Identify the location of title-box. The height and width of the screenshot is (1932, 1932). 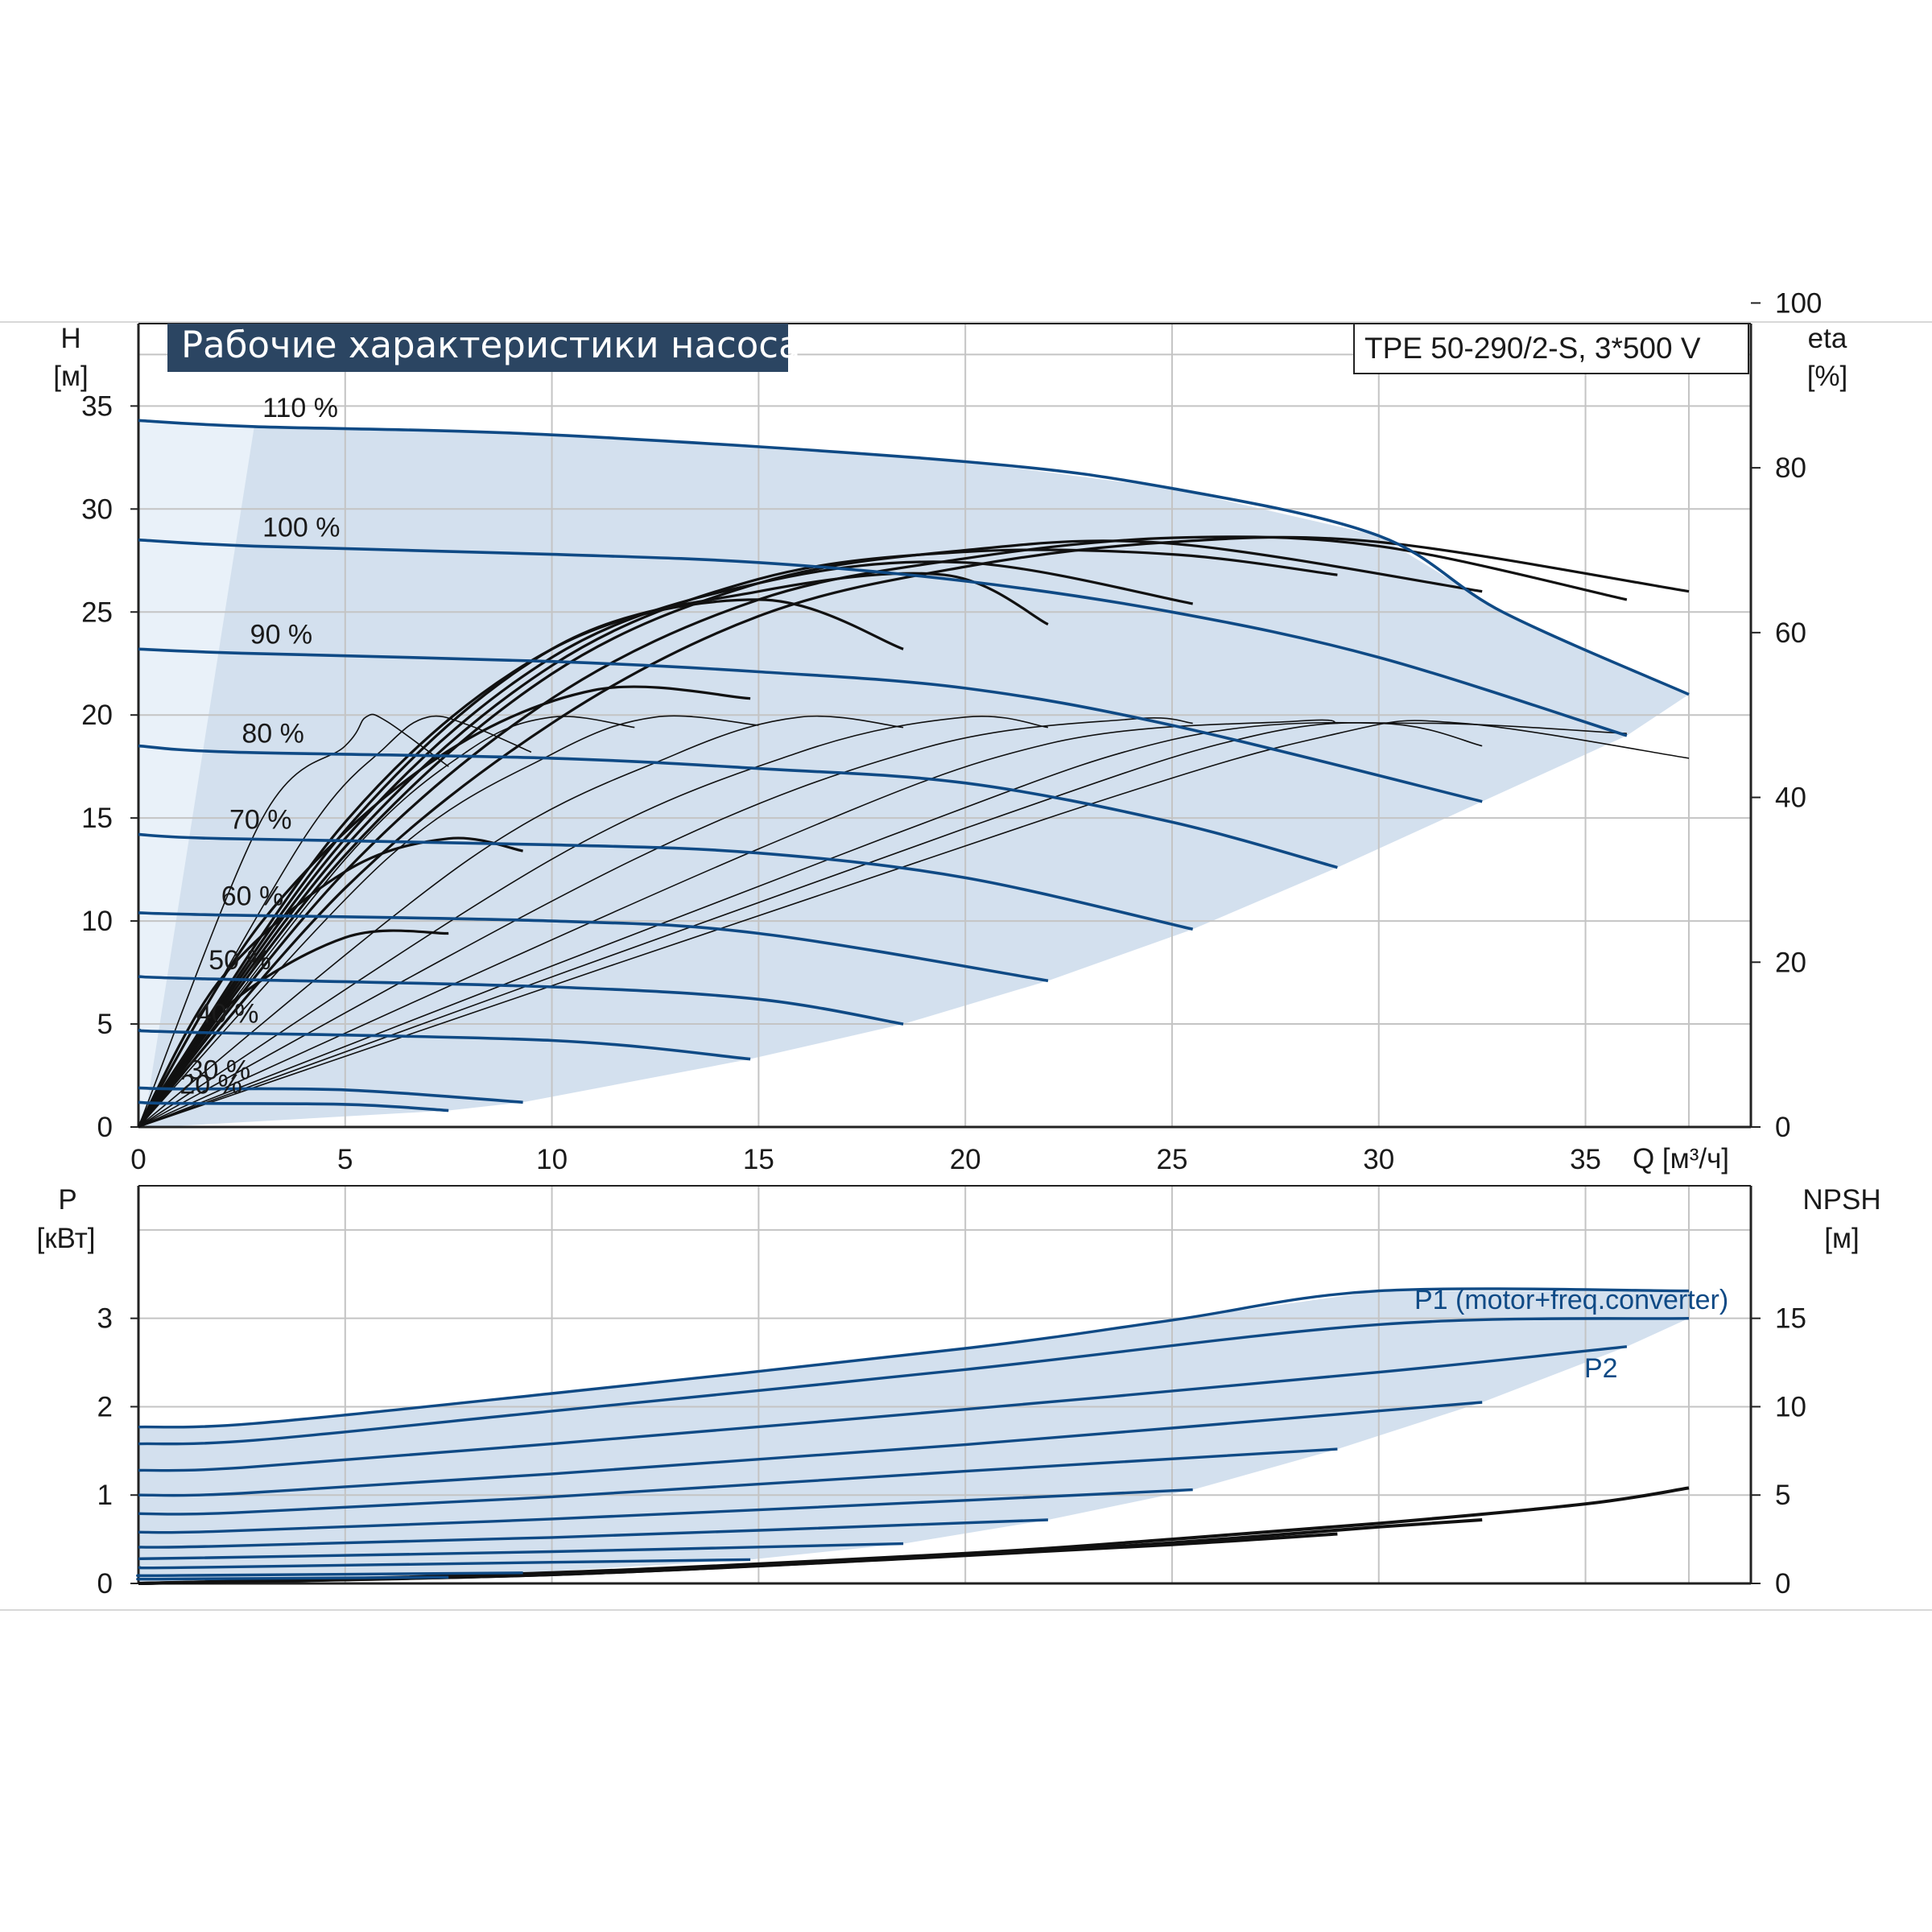
(477, 348).